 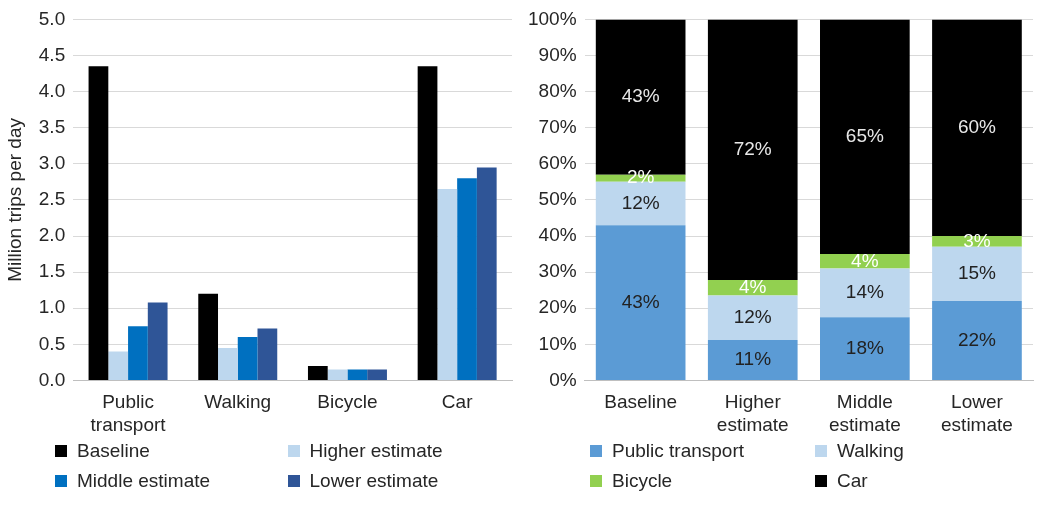 I want to click on x-tick-label: Higher estimate, so click(x=752, y=413).